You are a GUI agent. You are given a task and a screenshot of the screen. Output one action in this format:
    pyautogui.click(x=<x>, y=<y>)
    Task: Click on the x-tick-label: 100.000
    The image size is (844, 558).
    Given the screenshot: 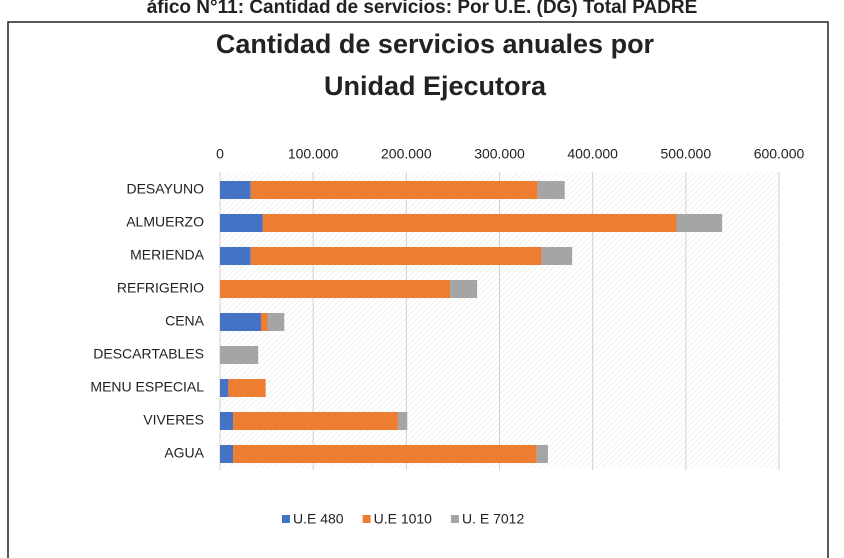 What is the action you would take?
    pyautogui.click(x=313, y=154)
    